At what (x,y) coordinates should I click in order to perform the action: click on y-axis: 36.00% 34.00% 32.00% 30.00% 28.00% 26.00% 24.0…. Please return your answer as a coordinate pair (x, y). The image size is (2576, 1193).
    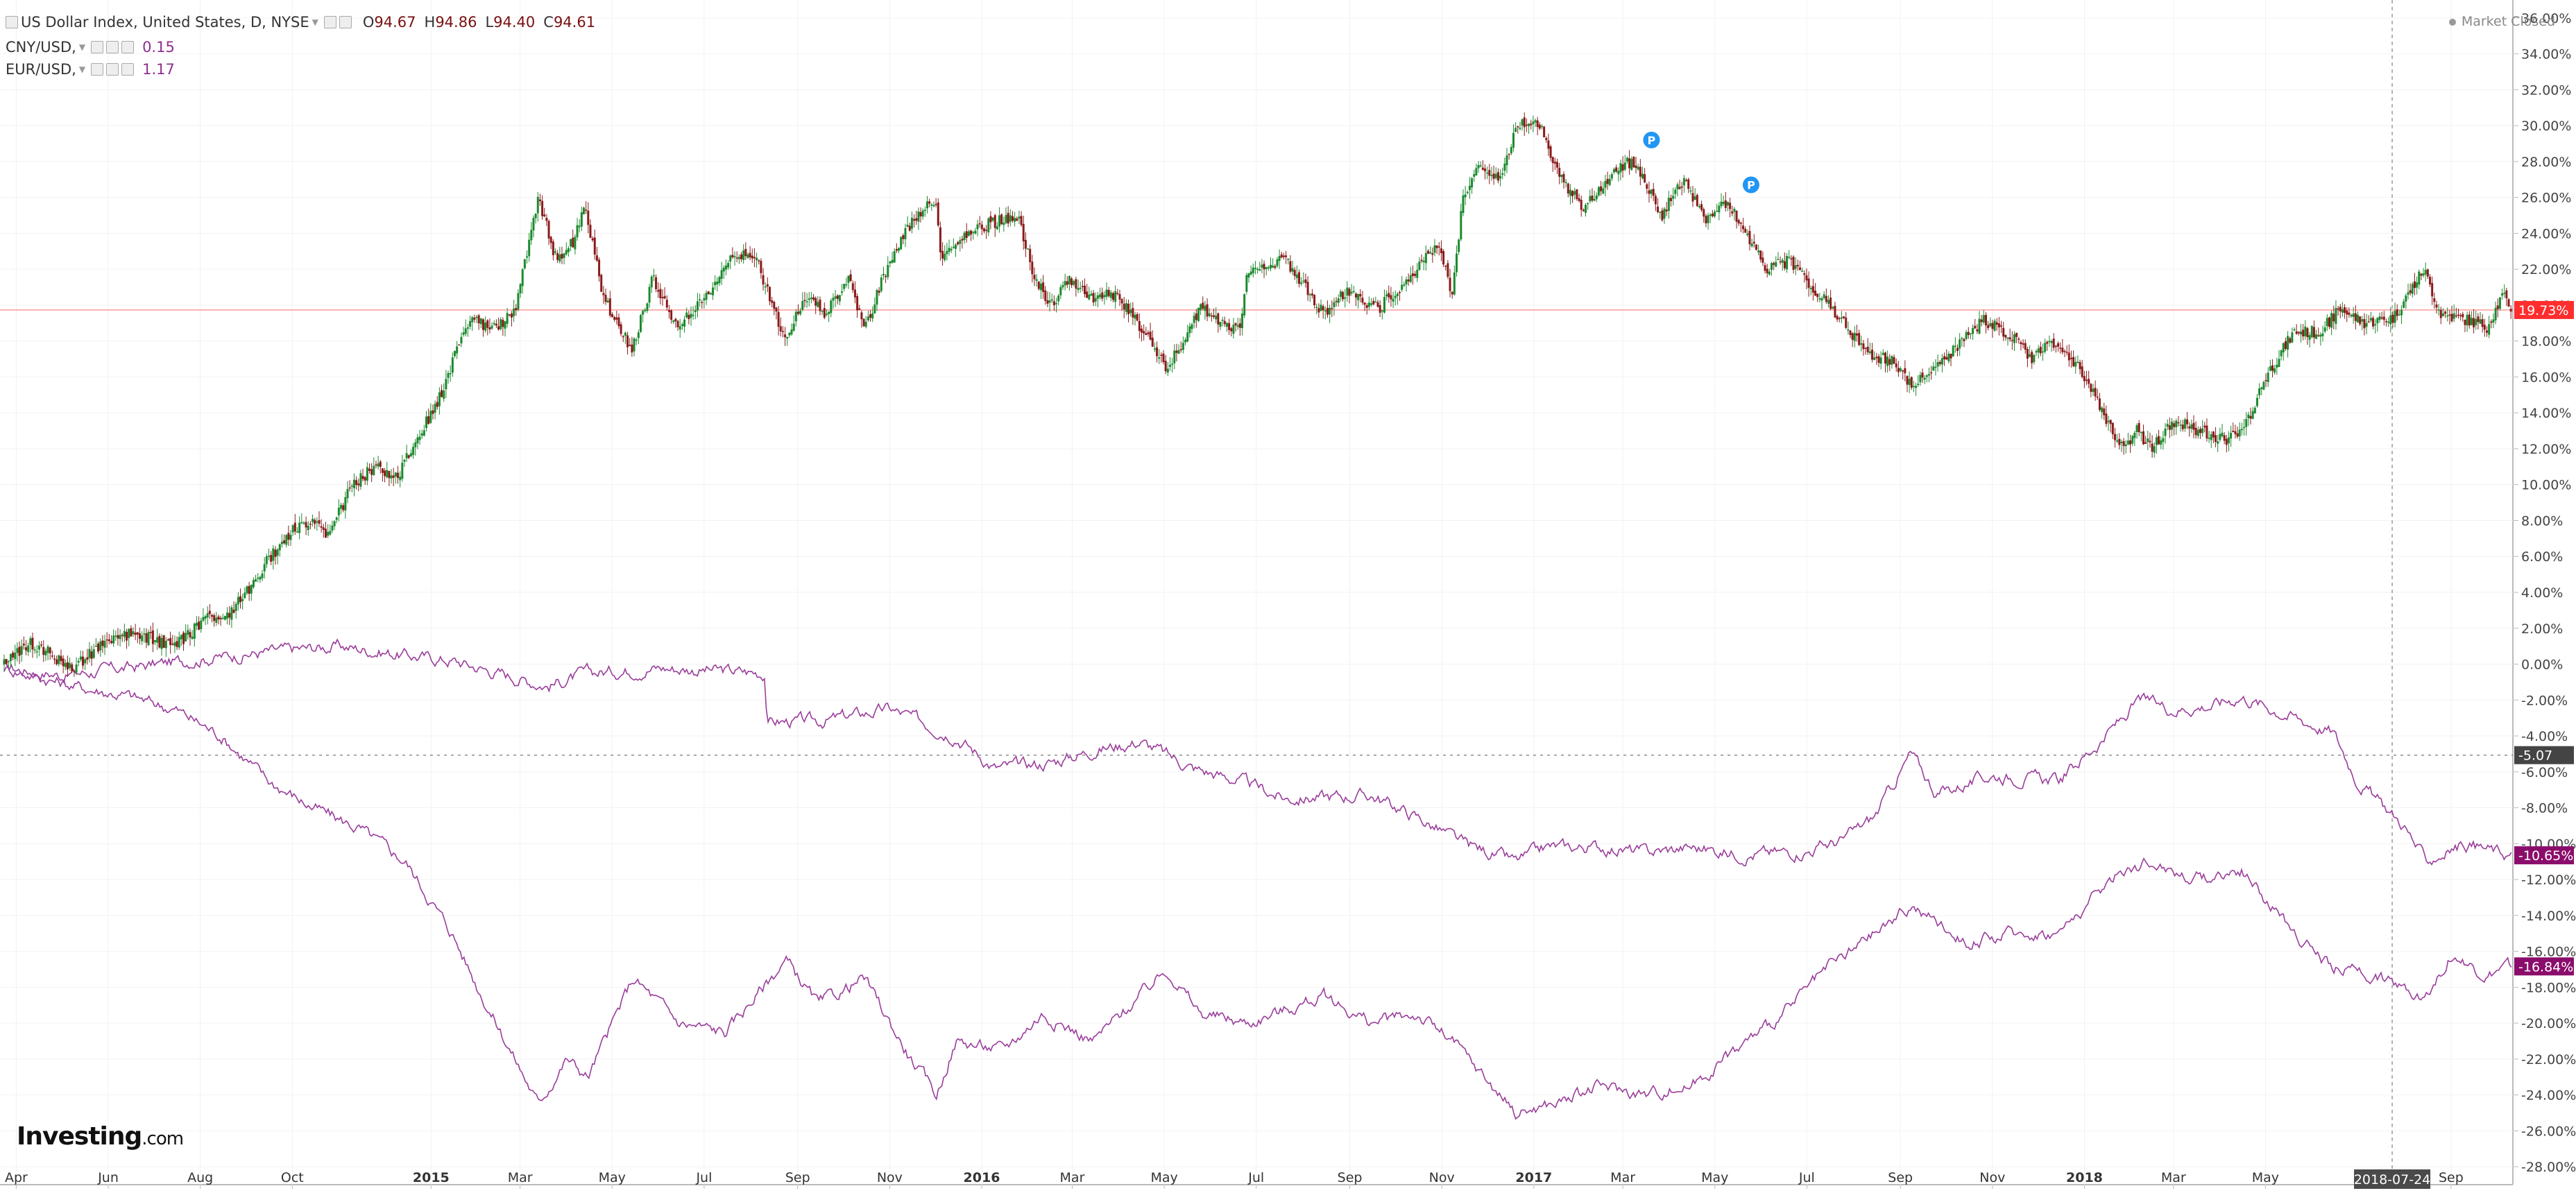
    Looking at the image, I should click on (2544, 593).